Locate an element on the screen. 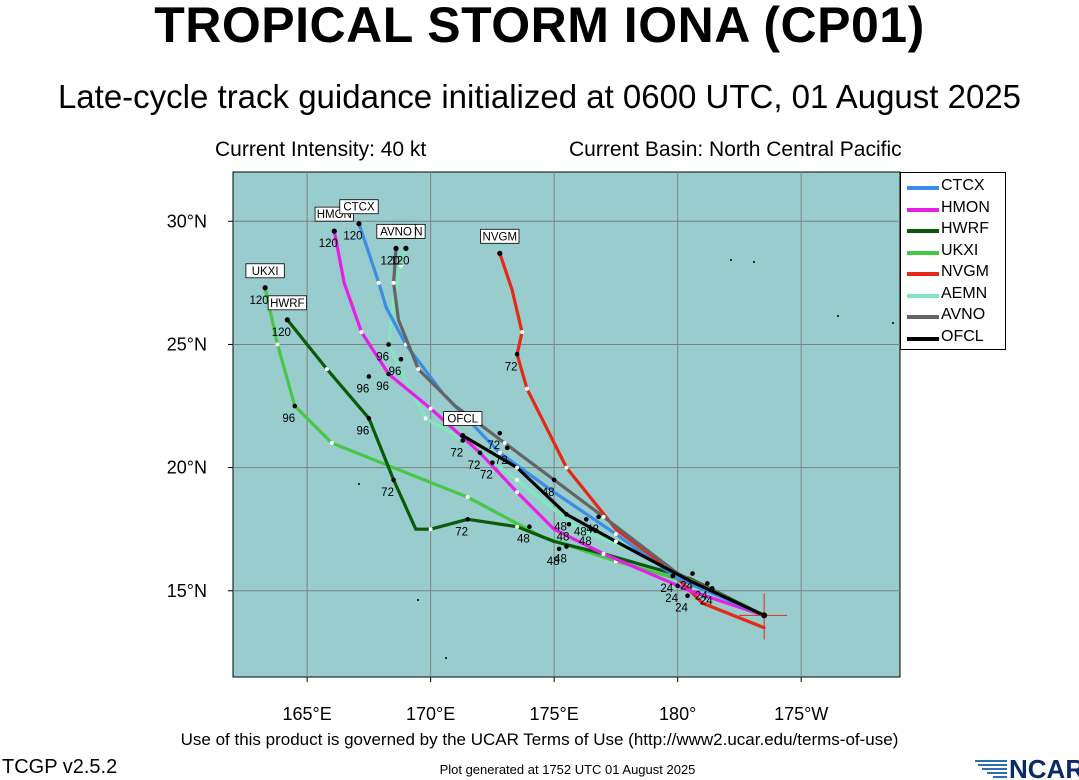 The width and height of the screenshot is (1079, 780). track-point-ctcx is located at coordinates (378, 282).